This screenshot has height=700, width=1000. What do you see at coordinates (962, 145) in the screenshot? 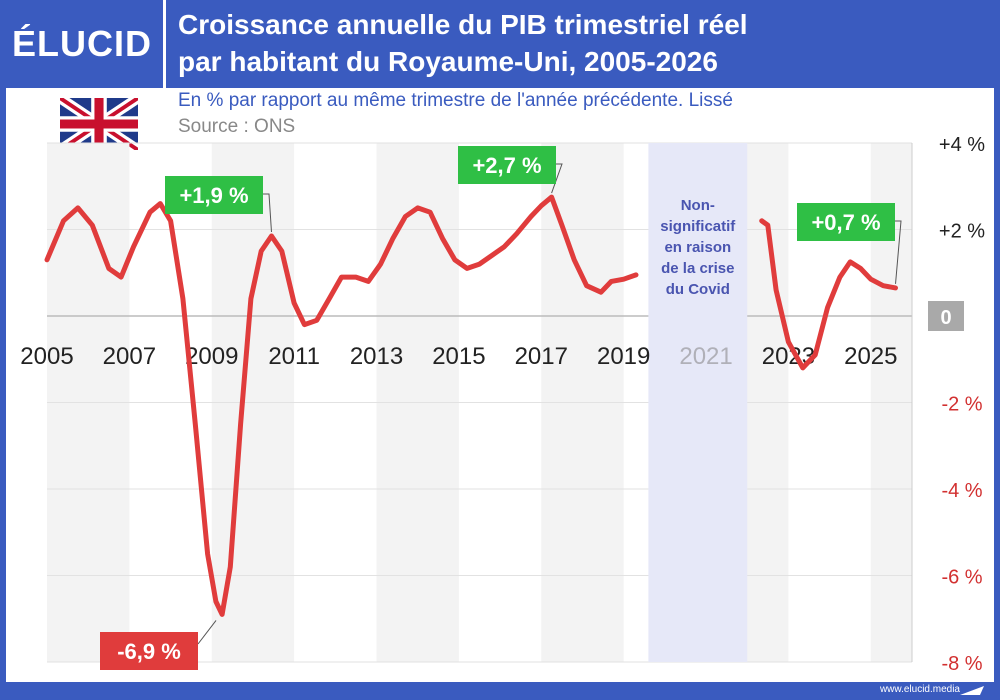
I see `y-tick-label: +4 %` at bounding box center [962, 145].